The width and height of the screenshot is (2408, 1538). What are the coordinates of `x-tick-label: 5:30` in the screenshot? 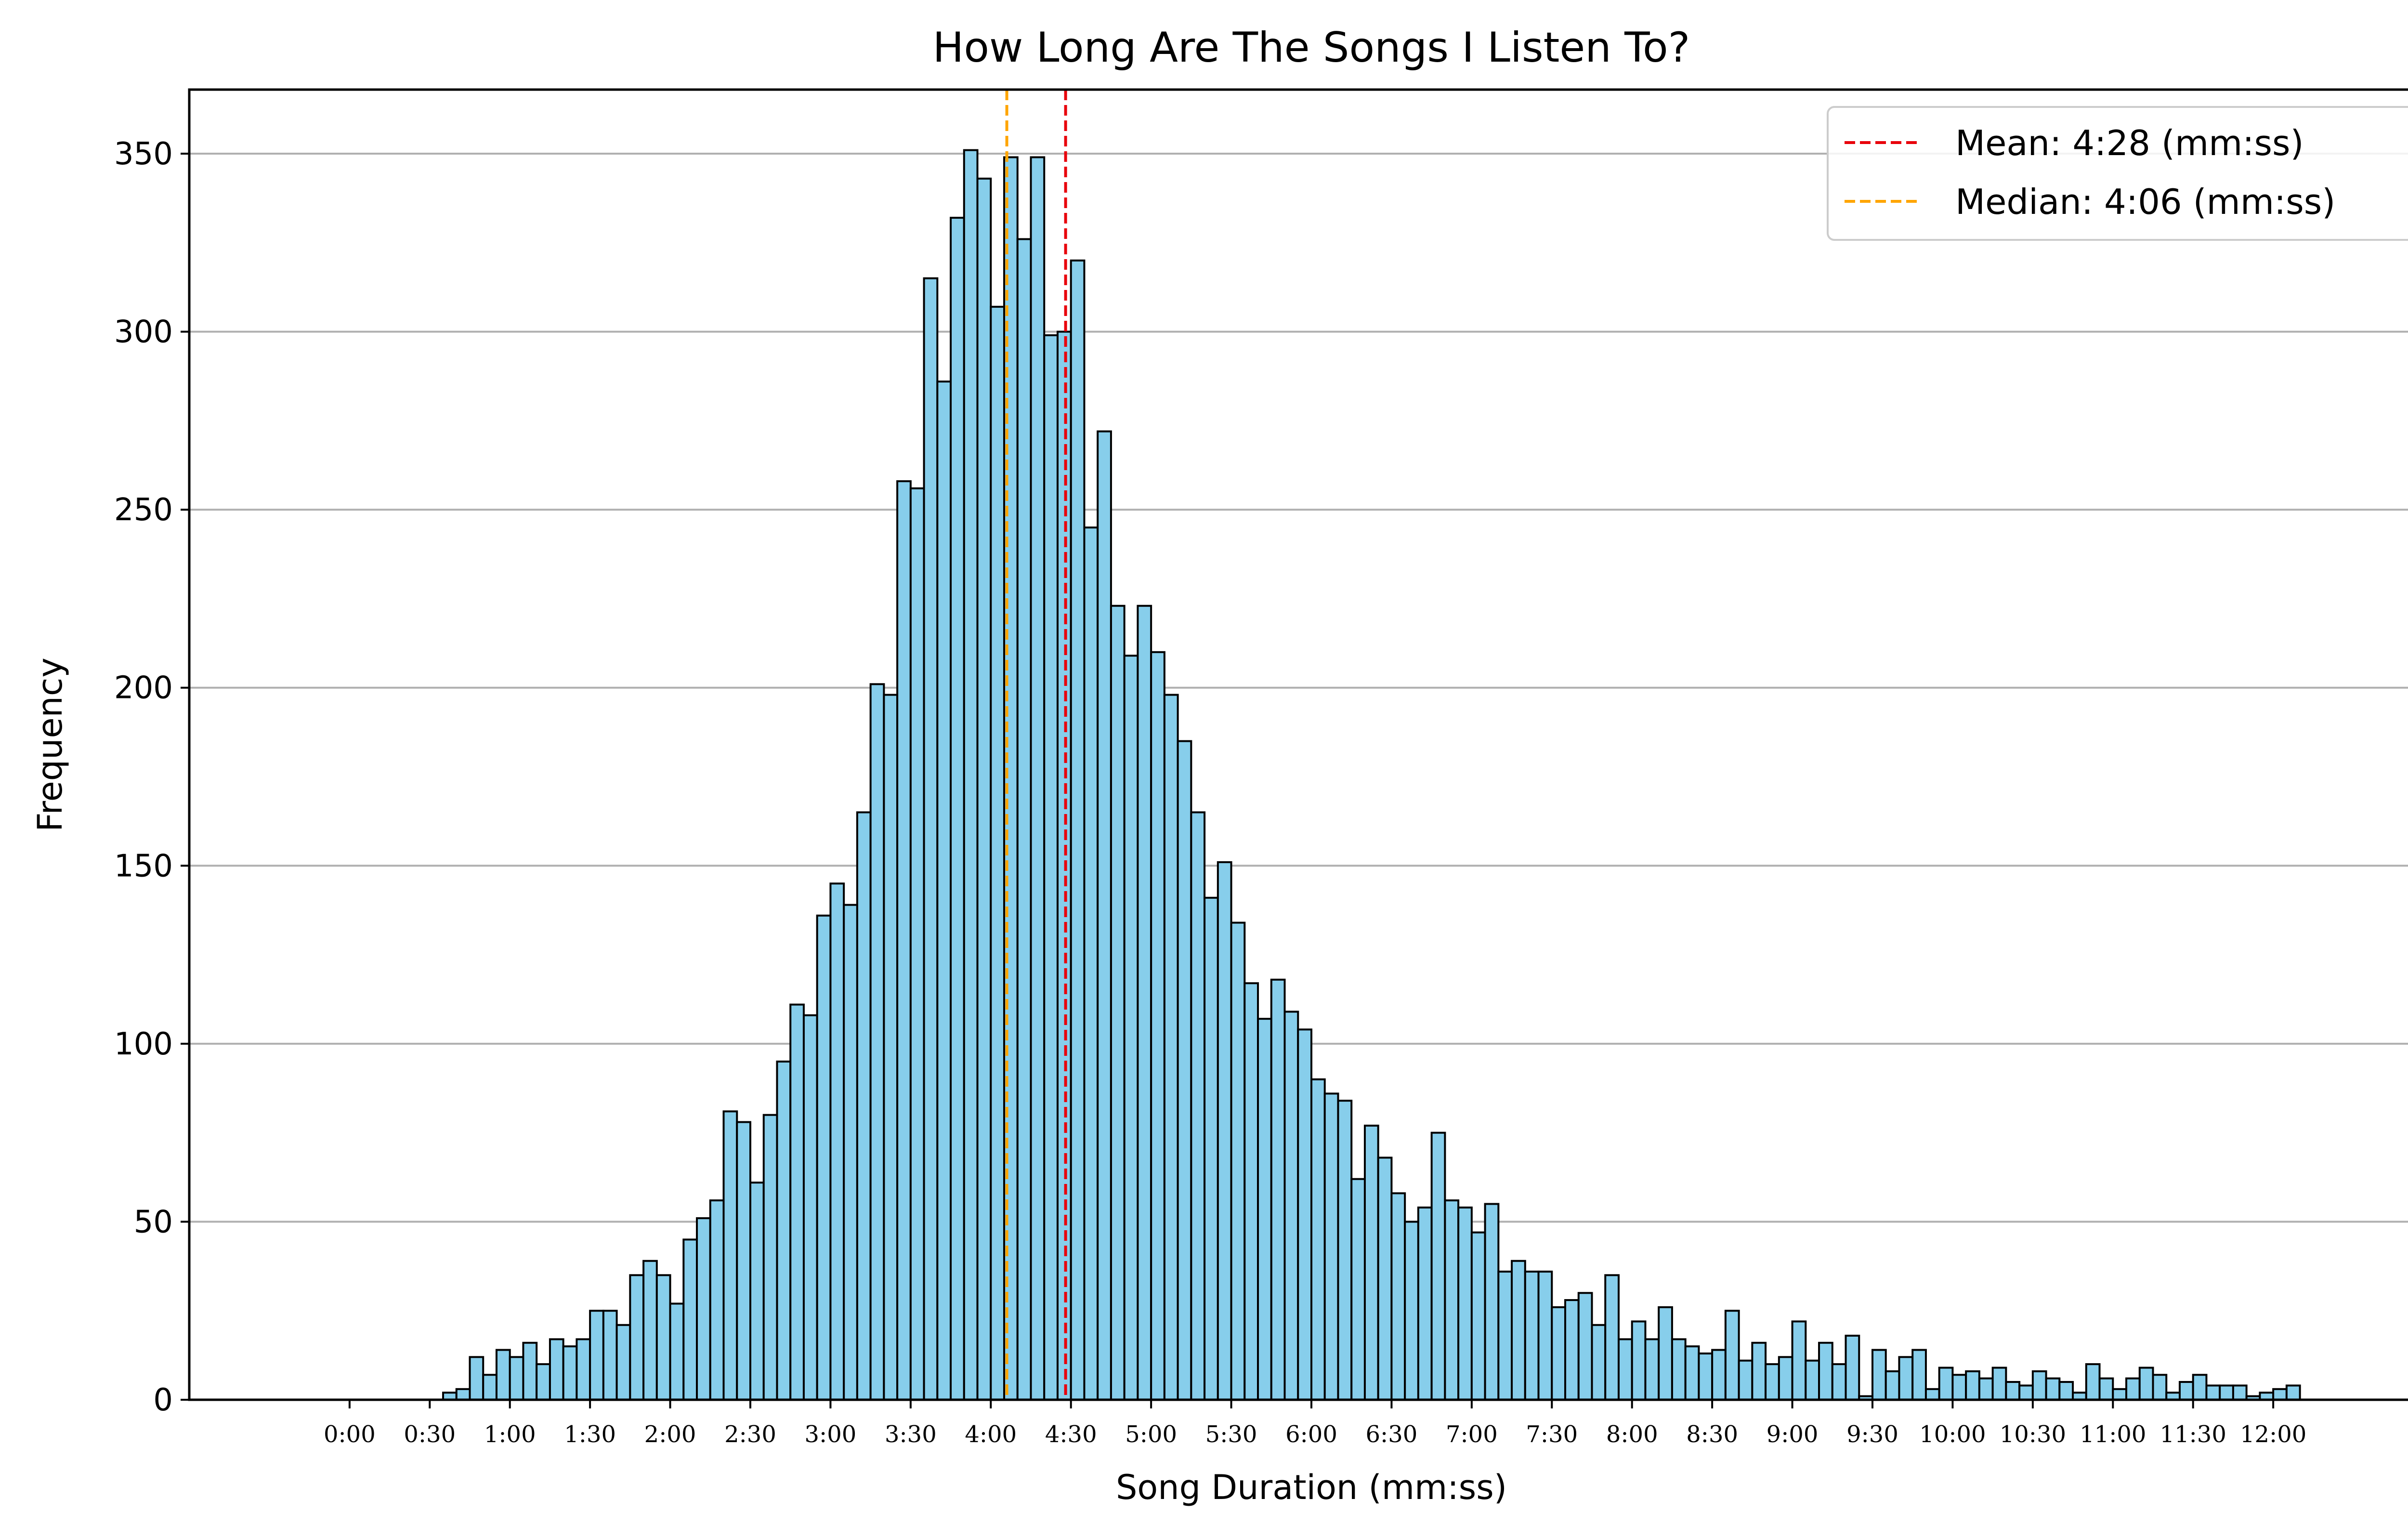 It's located at (1231, 1434).